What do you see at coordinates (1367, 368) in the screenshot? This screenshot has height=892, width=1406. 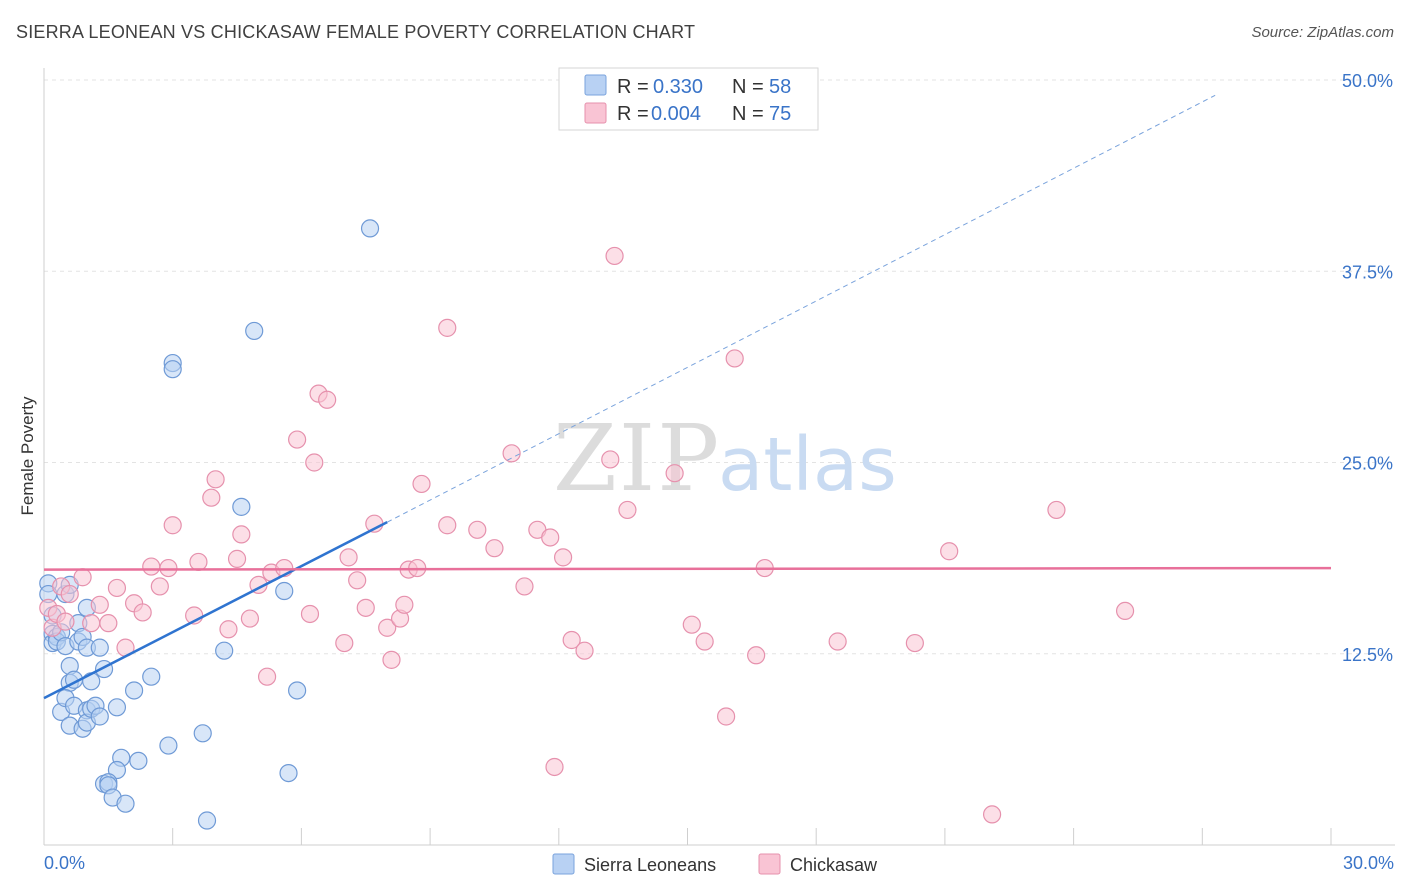 I see `y-tick-labels: 12.5% 25.0% 37.5% 50.0%` at bounding box center [1367, 368].